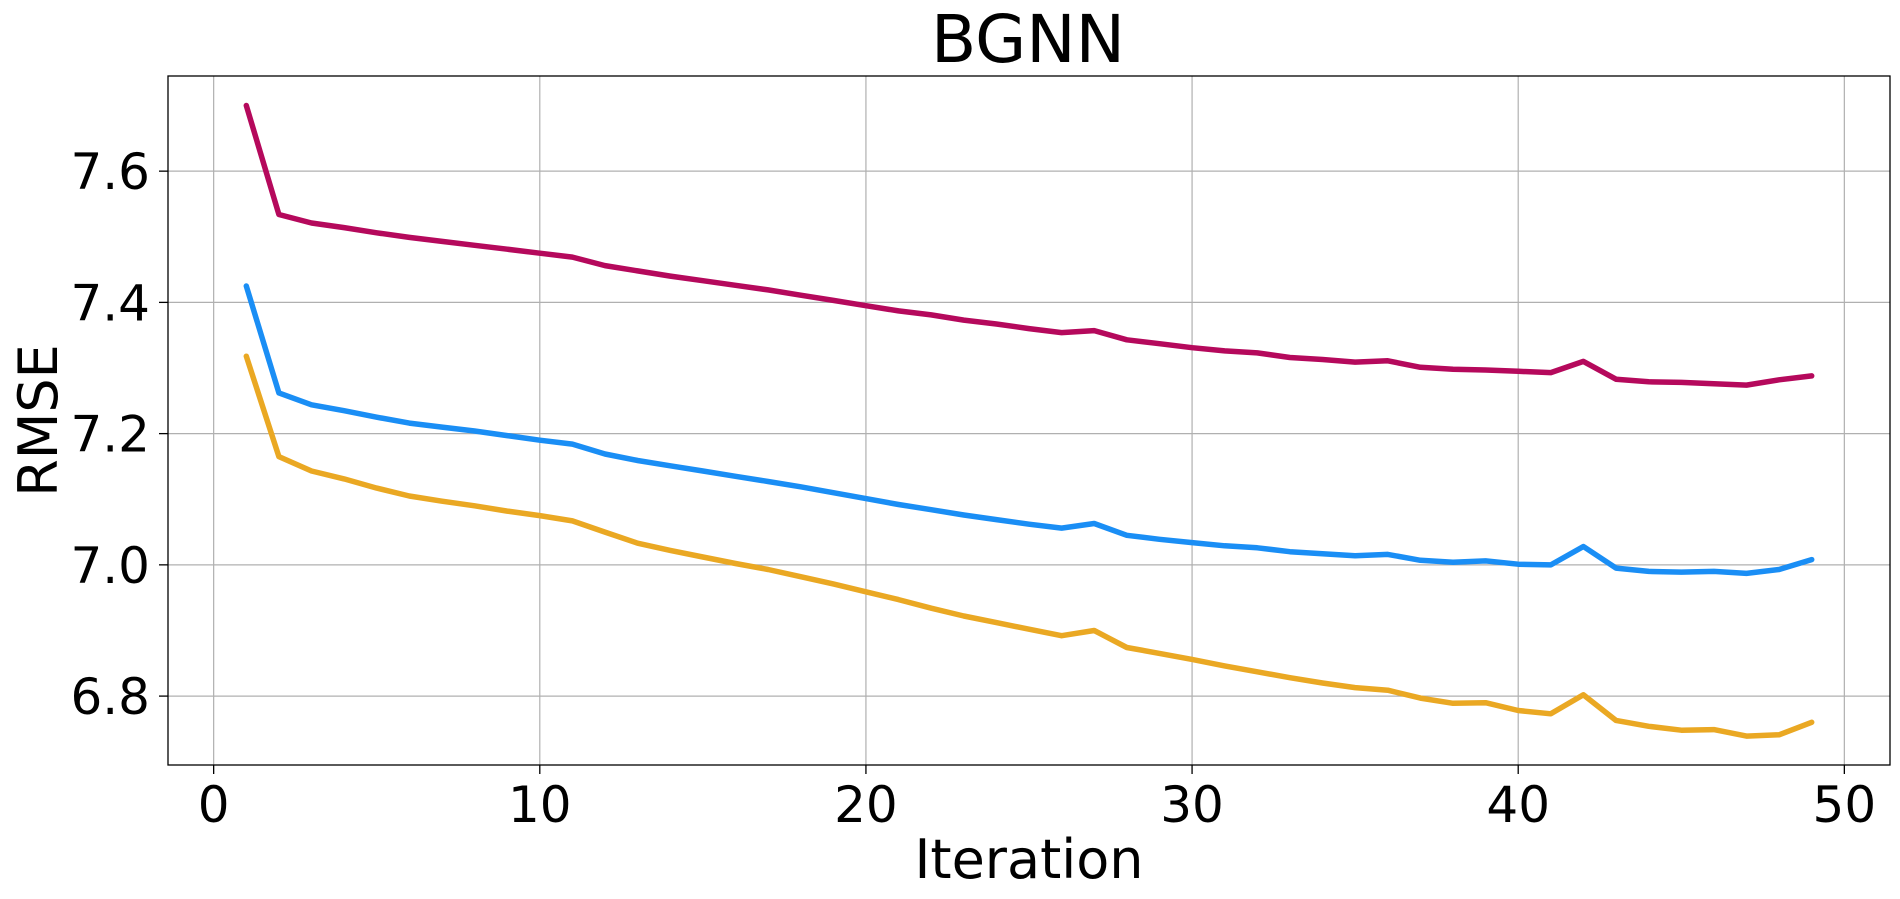 This screenshot has height=899, width=1900. Describe the element at coordinates (1192, 805) in the screenshot. I see `x-tick-label: 30` at that location.